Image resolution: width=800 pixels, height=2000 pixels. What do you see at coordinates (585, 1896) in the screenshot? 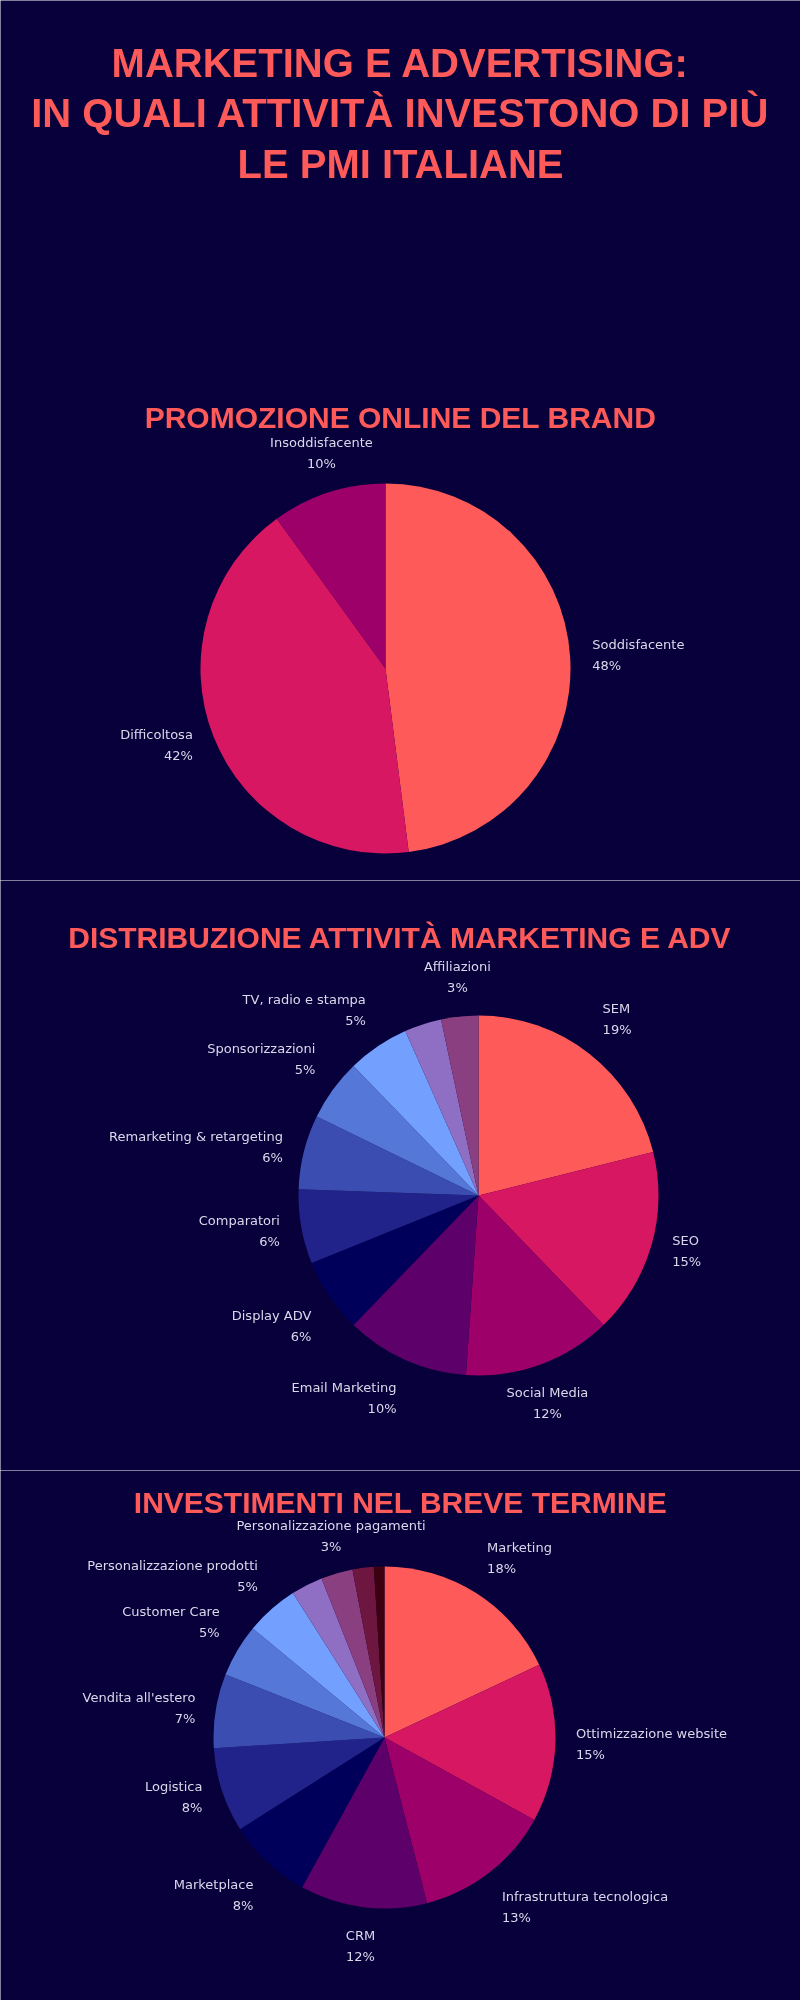
I see `slice-label: Infrastruttura tecnologica` at bounding box center [585, 1896].